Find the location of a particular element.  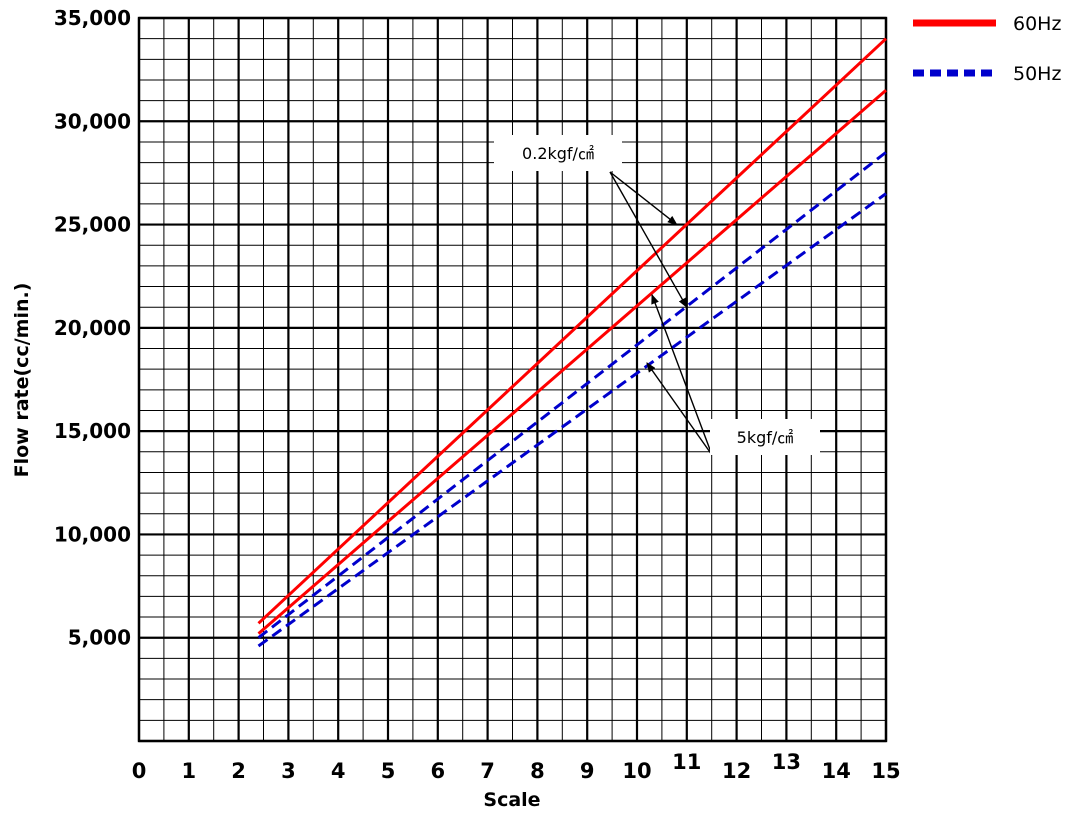

x-tick-label: 10 is located at coordinates (636, 771).